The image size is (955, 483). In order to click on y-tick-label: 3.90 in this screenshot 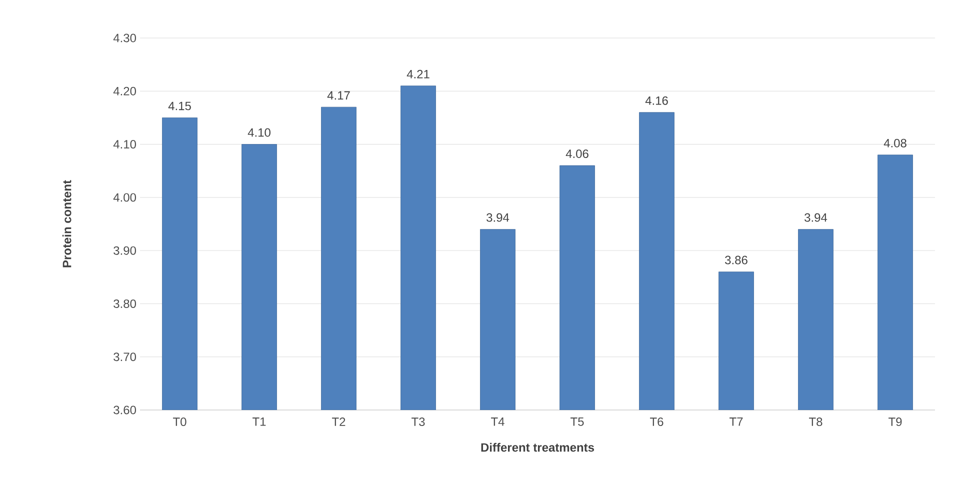, I will do `click(125, 250)`.